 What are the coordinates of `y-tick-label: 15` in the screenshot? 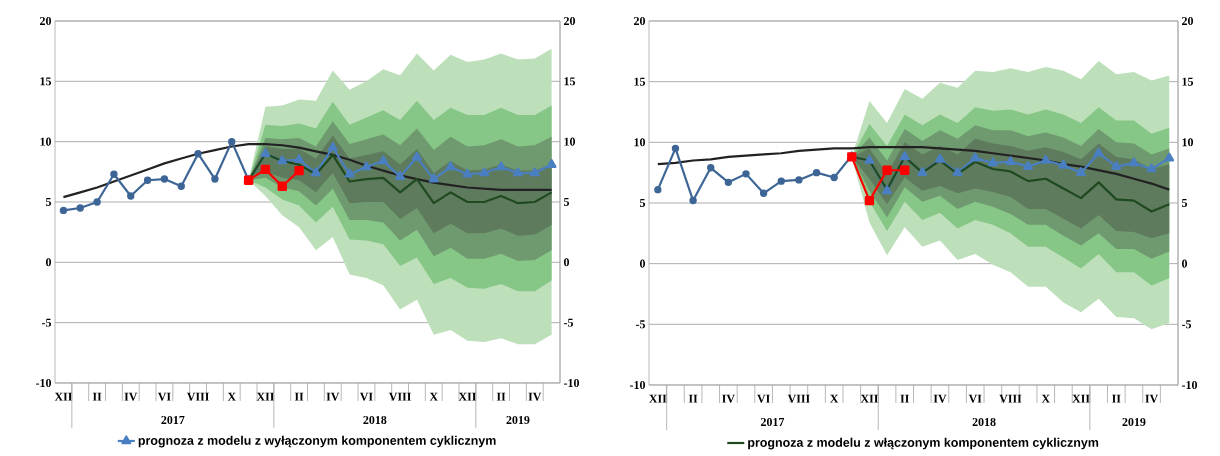 It's located at (640, 81).